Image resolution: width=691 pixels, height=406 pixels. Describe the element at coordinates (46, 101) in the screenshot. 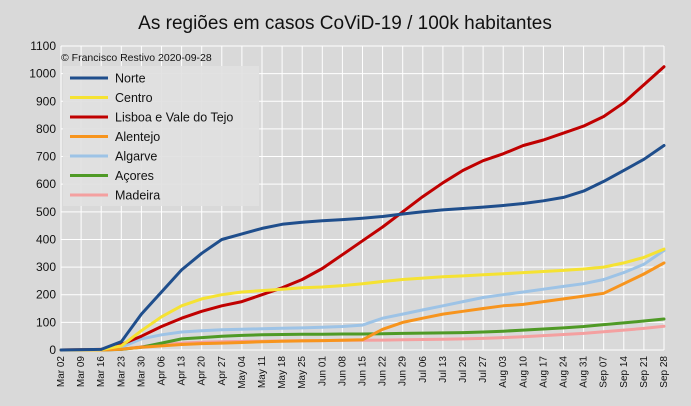

I see `y-tick-label: 900` at that location.